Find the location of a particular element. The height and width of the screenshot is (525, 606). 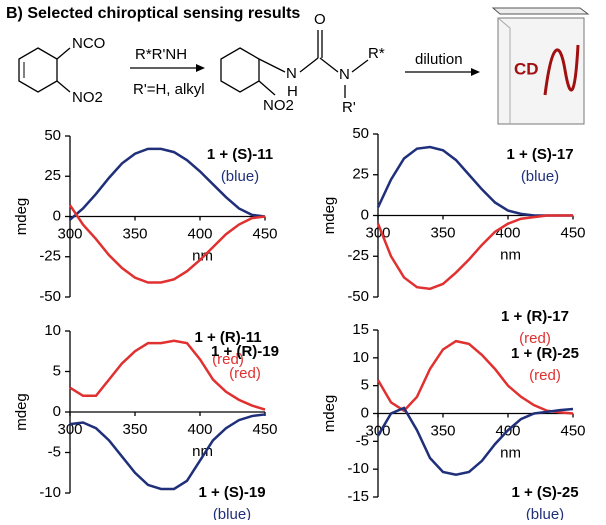

series-label: 1 + (R)-17 is located at coordinates (535, 316).